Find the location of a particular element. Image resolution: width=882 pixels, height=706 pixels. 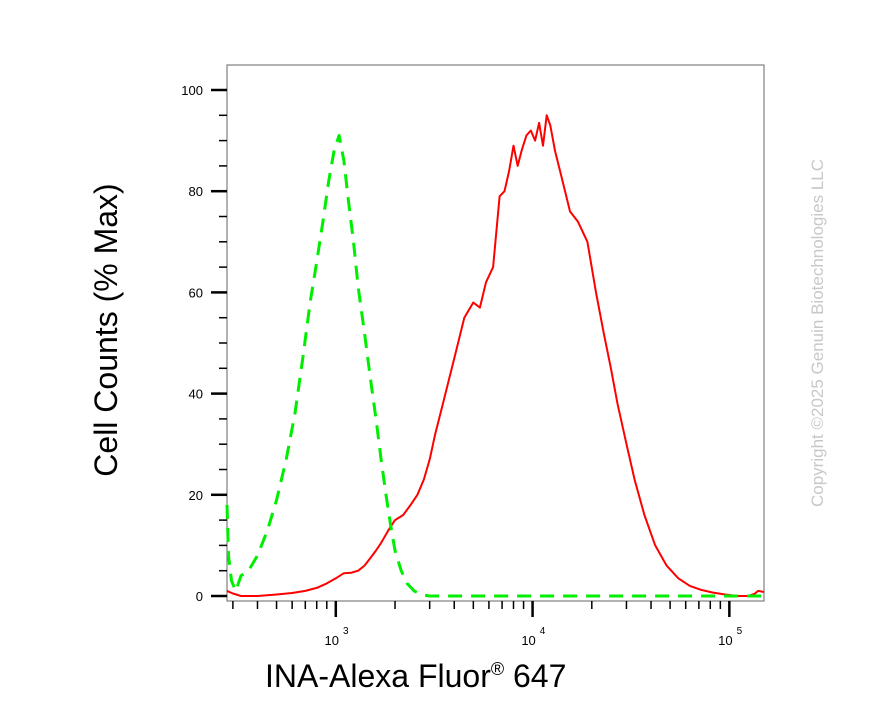

y-tick-label: 100 is located at coordinates (192, 90).